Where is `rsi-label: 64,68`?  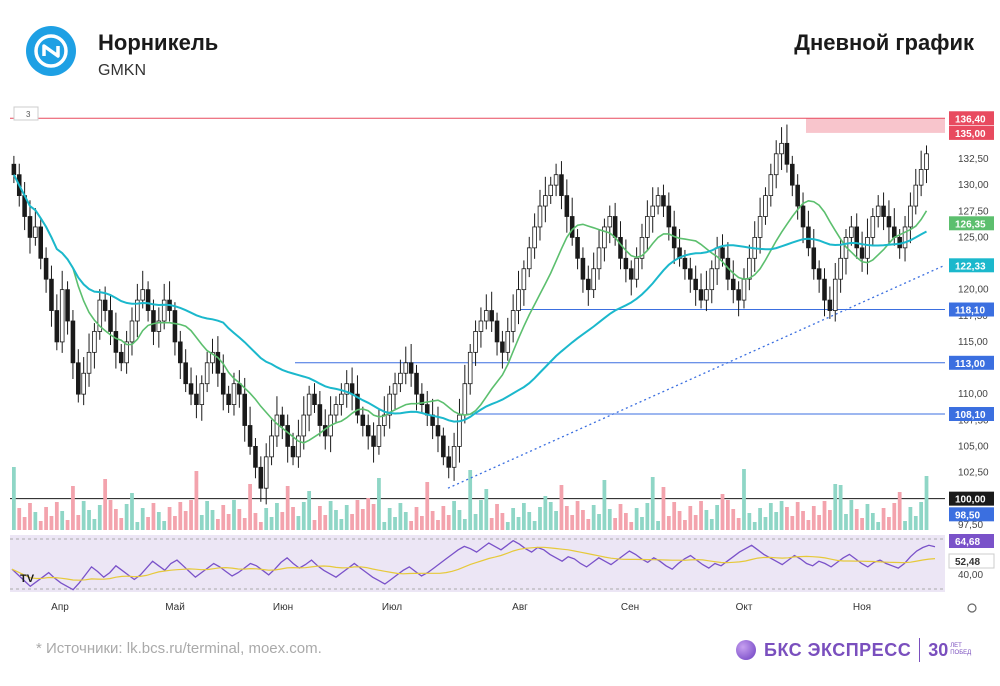
rsi-label: 64,68 is located at coordinates (967, 542).